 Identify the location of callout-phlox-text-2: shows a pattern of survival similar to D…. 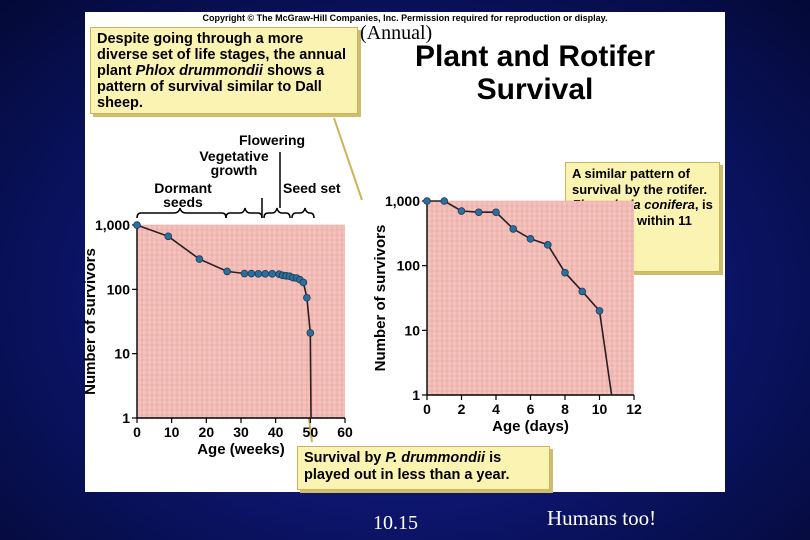
(211, 87).